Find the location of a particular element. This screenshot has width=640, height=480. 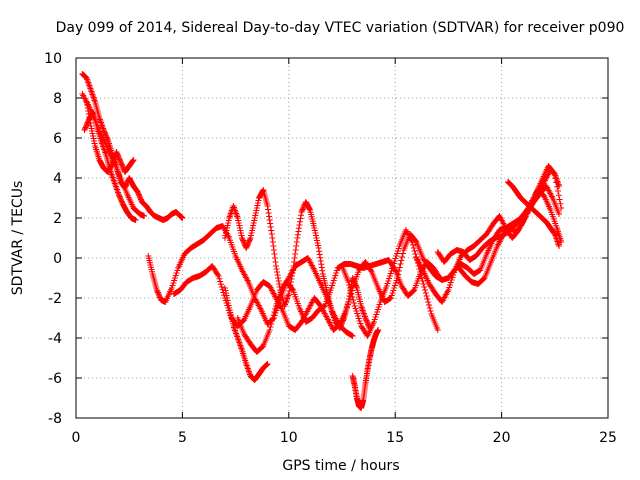

x-tick-label: 0 is located at coordinates (76, 438).